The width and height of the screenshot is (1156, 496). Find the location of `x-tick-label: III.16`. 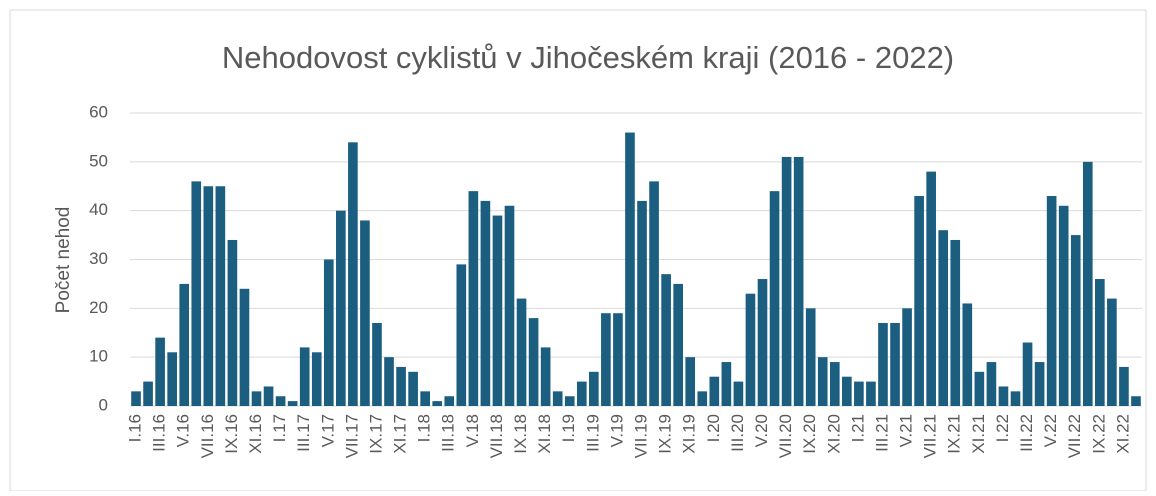

x-tick-label: III.16 is located at coordinates (159, 433).